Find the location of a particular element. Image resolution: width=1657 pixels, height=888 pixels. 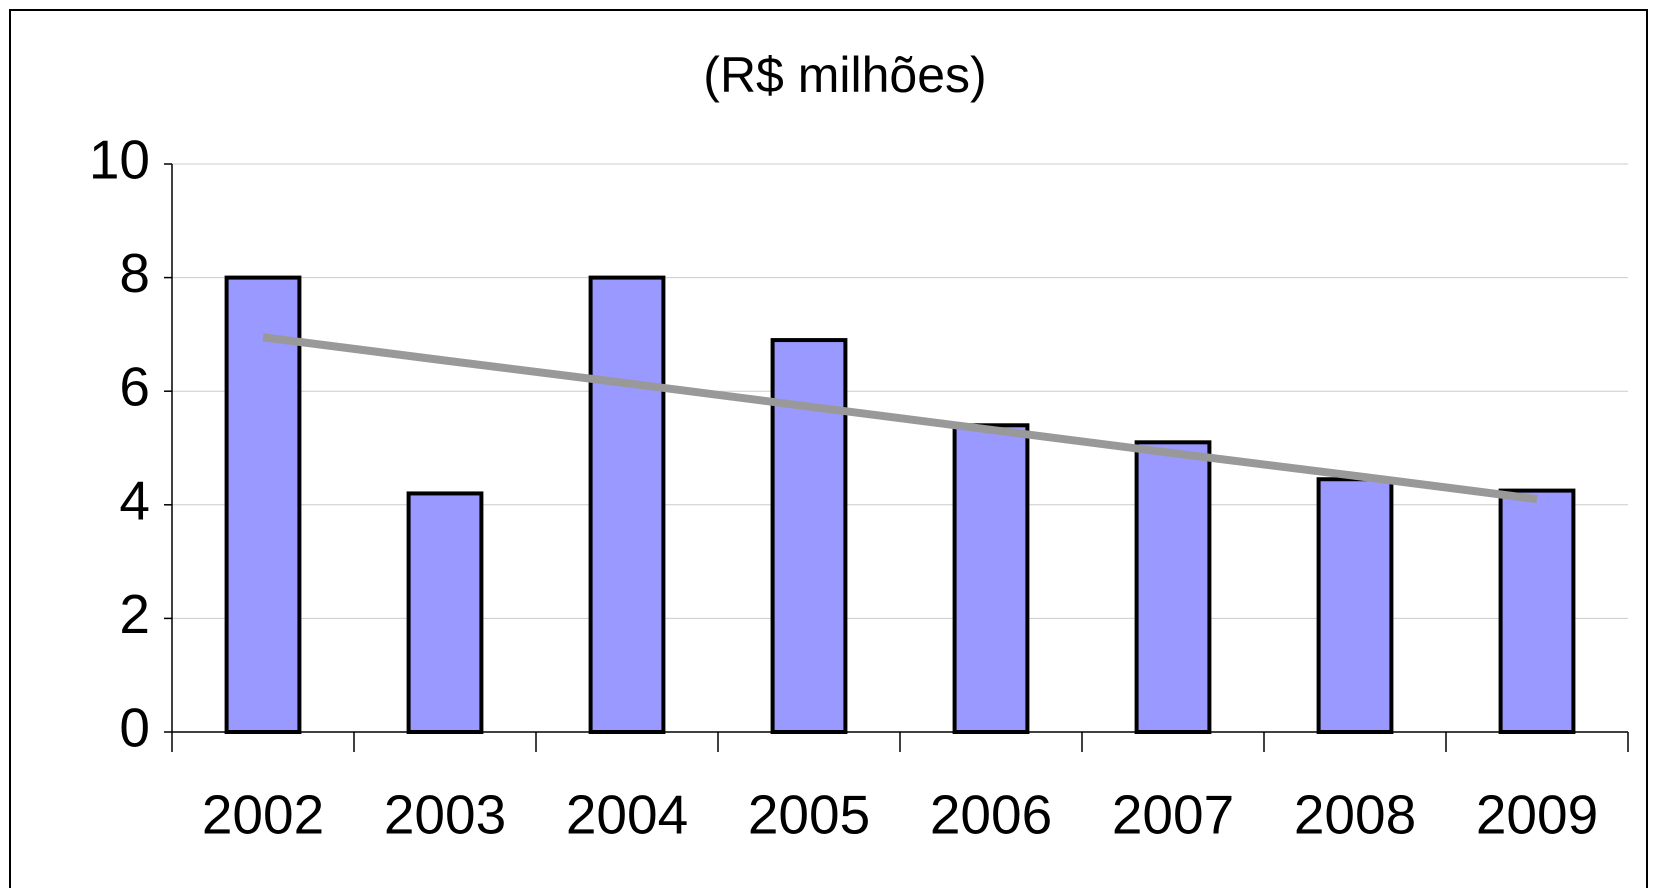

y-tick-label: 10 is located at coordinates (119, 160).